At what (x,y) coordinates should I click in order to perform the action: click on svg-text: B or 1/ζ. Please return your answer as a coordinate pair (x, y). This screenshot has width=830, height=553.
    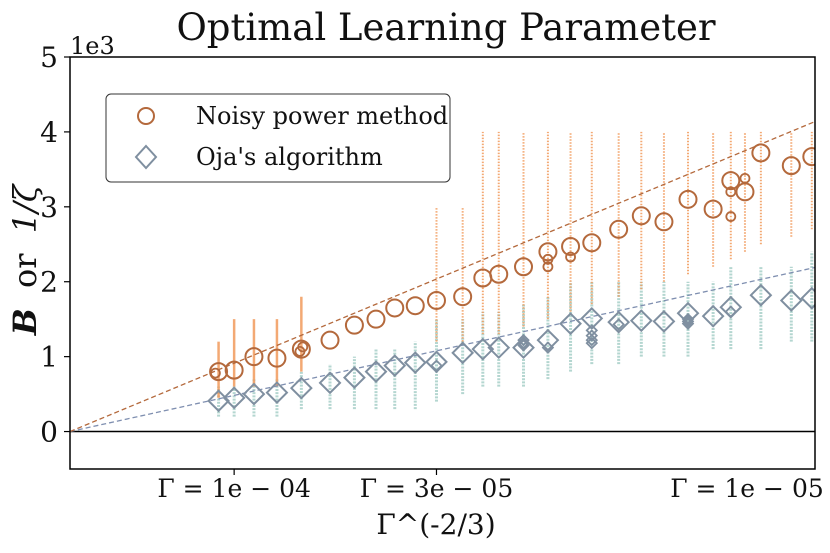
    Looking at the image, I should click on (25, 259).